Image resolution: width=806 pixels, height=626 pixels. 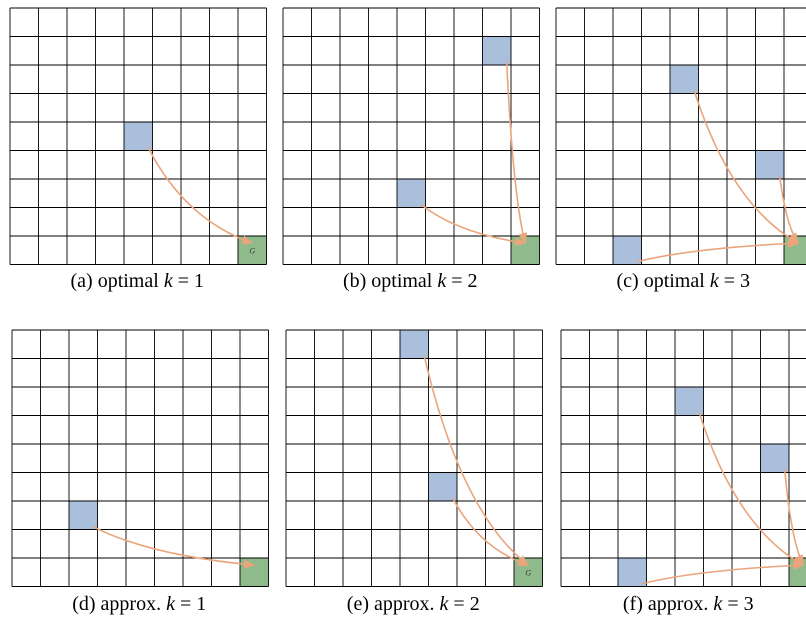 I want to click on panel-d, so click(x=140, y=474).